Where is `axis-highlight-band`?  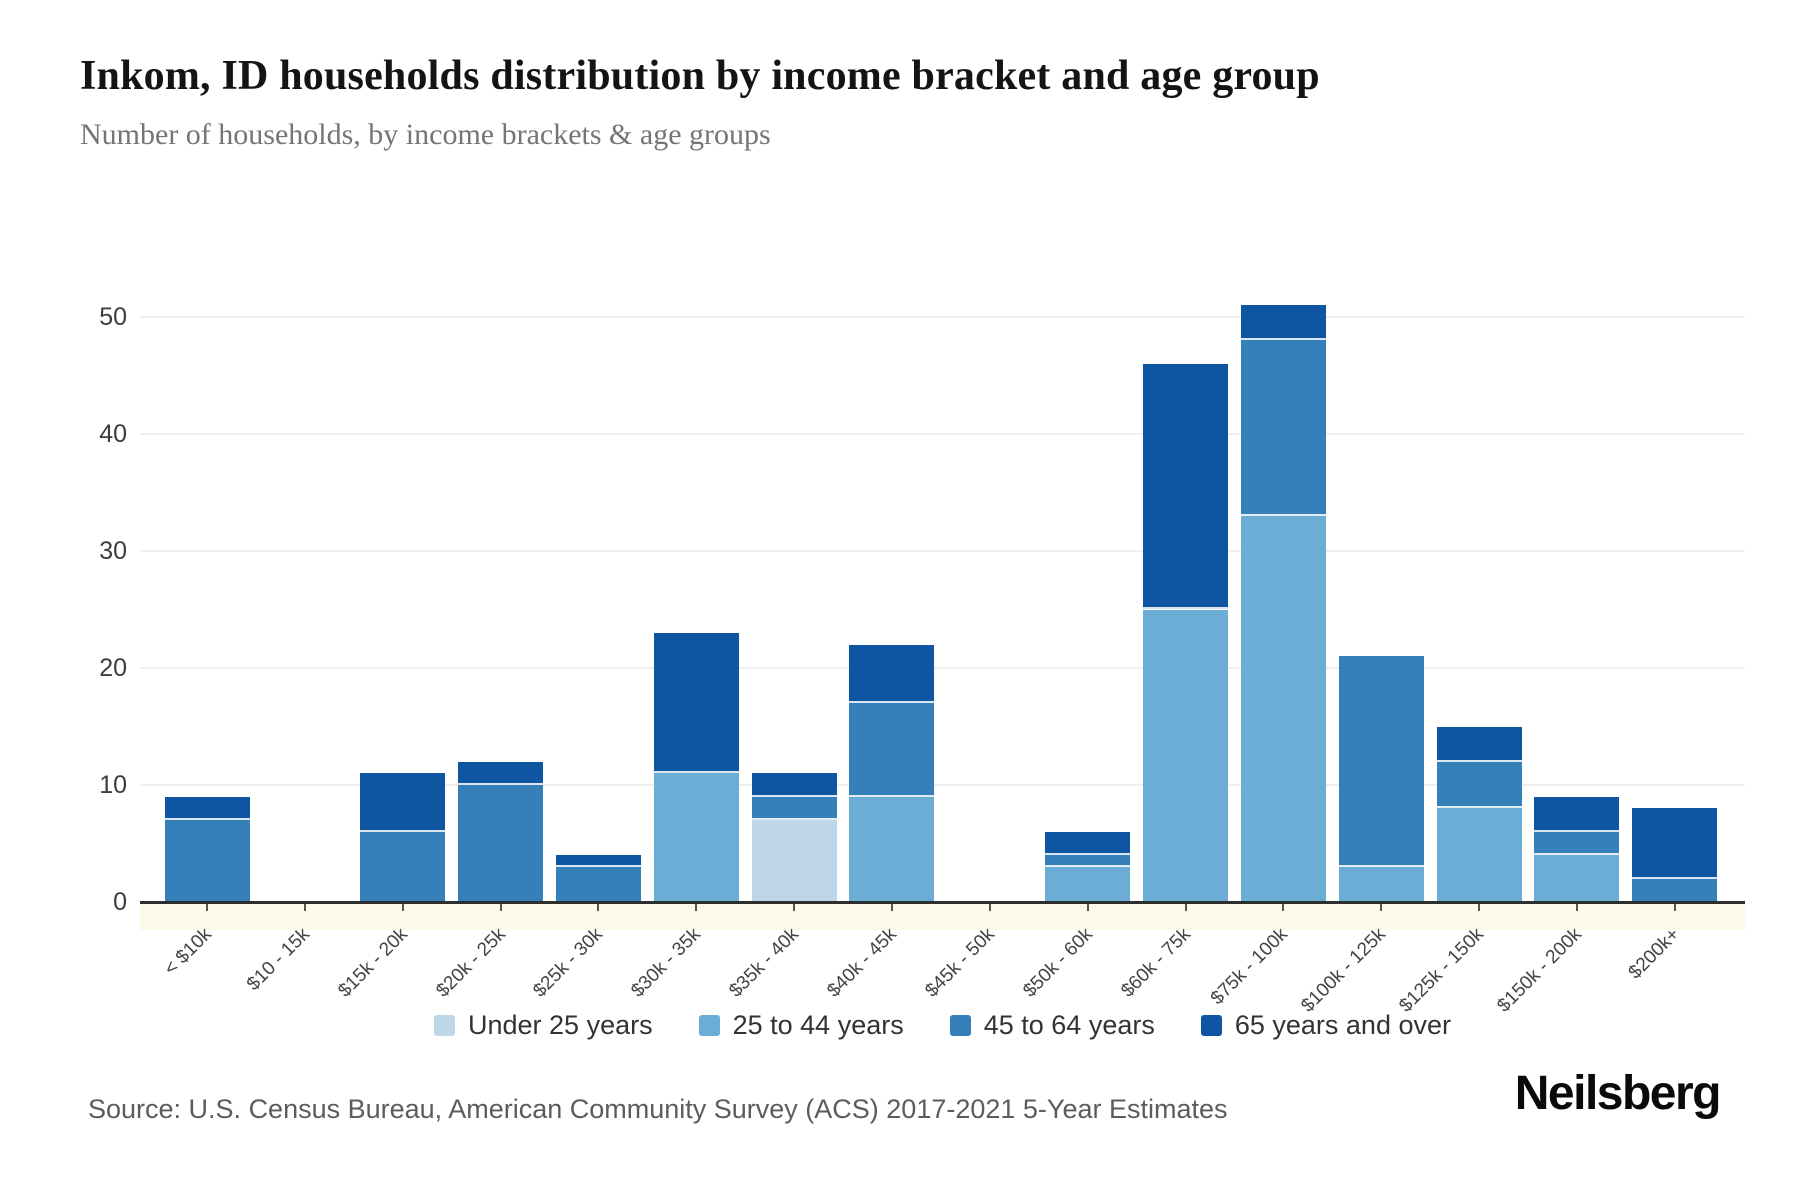
axis-highlight-band is located at coordinates (942, 917).